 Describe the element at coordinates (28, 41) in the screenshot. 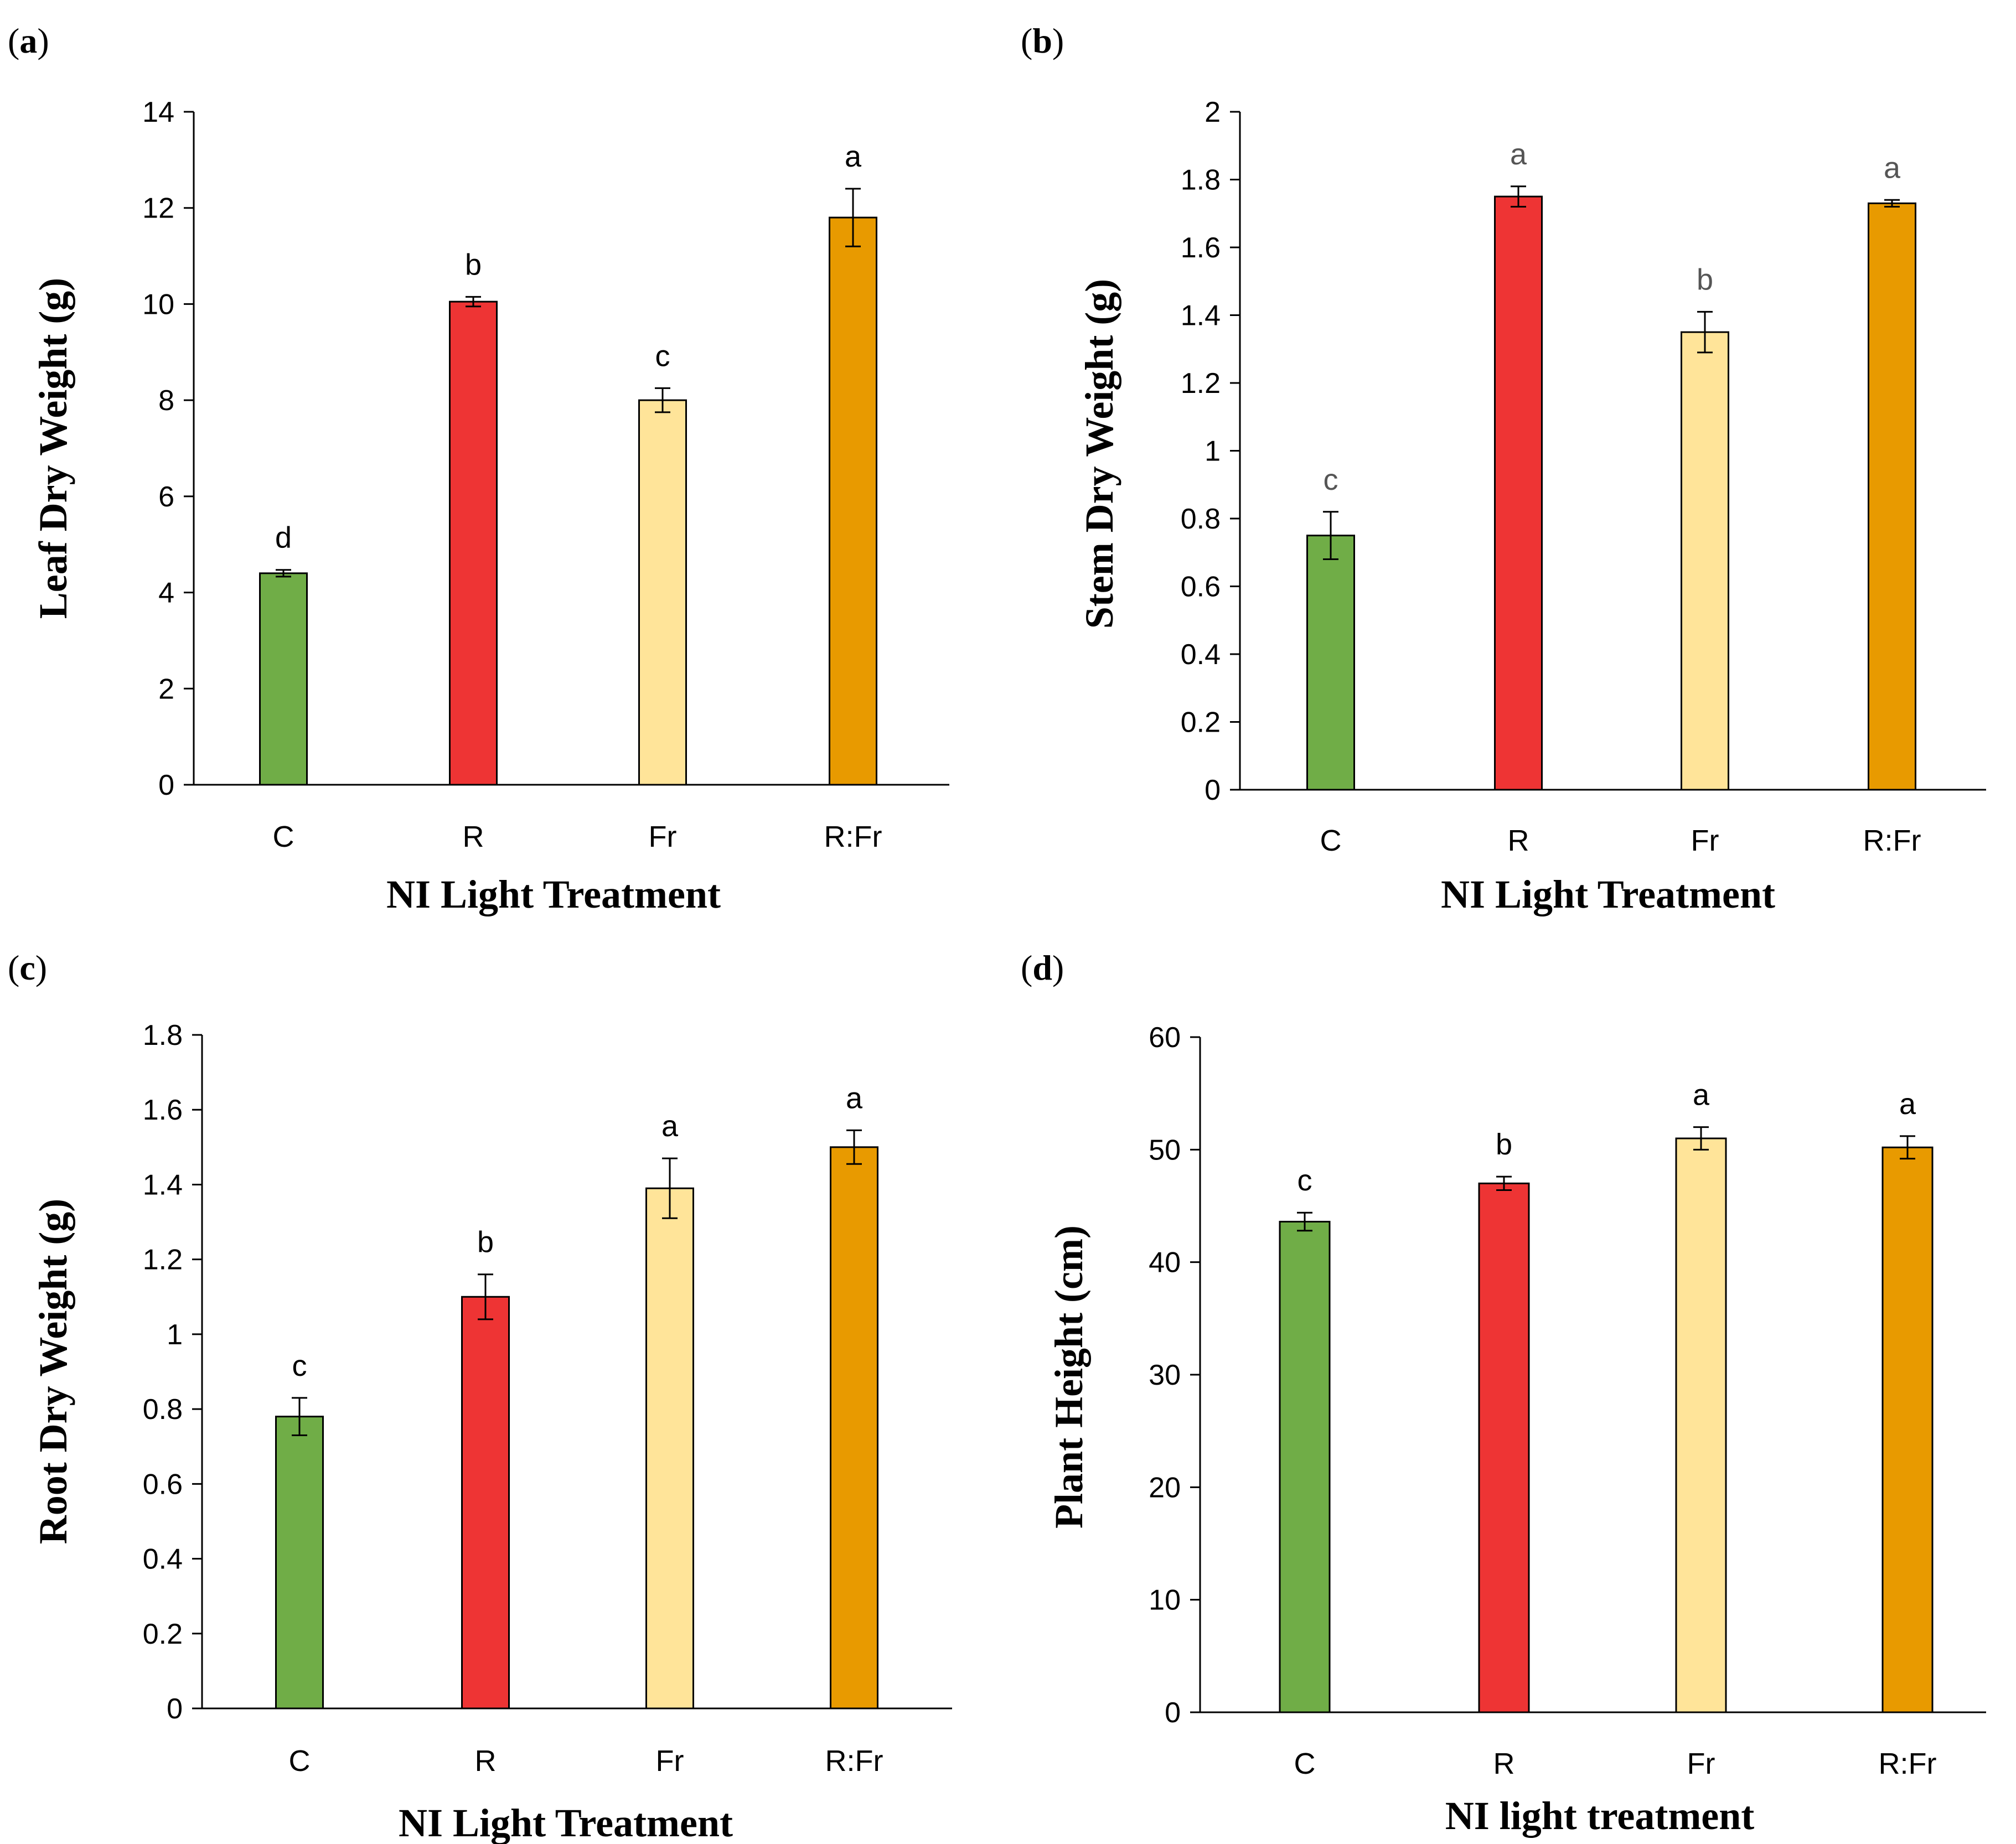

I see `panel-label: (a)` at that location.